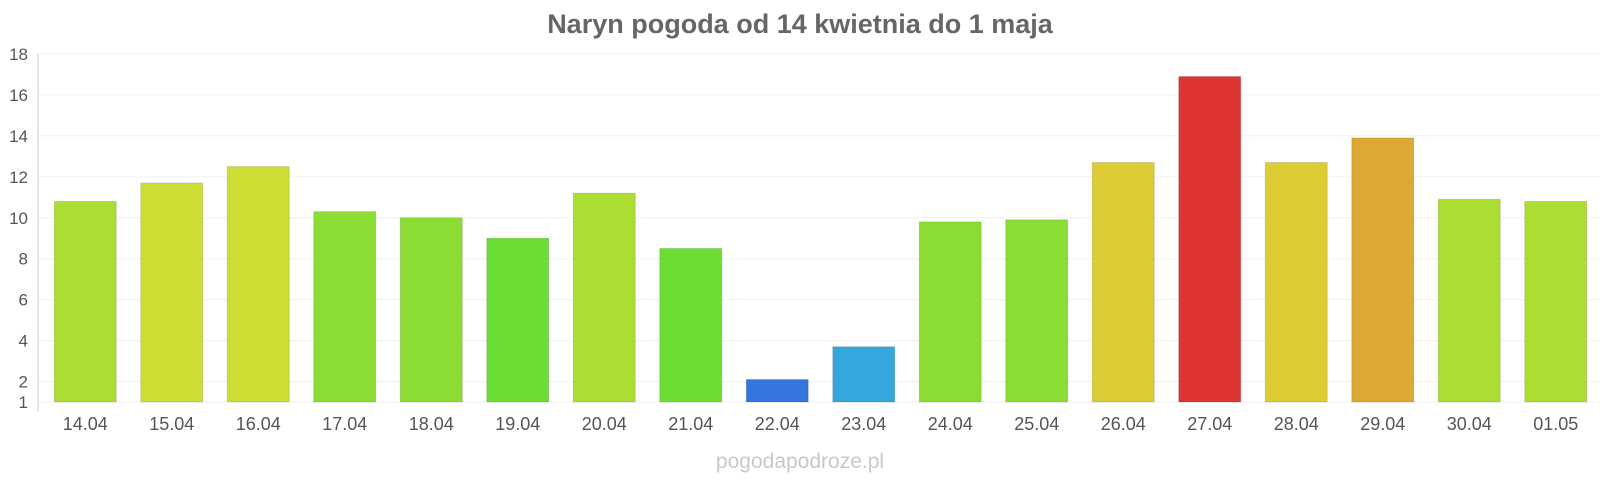  I want to click on chart-title: Naryn pogoda od 14 kwietnia do 1 maja, so click(800, 24).